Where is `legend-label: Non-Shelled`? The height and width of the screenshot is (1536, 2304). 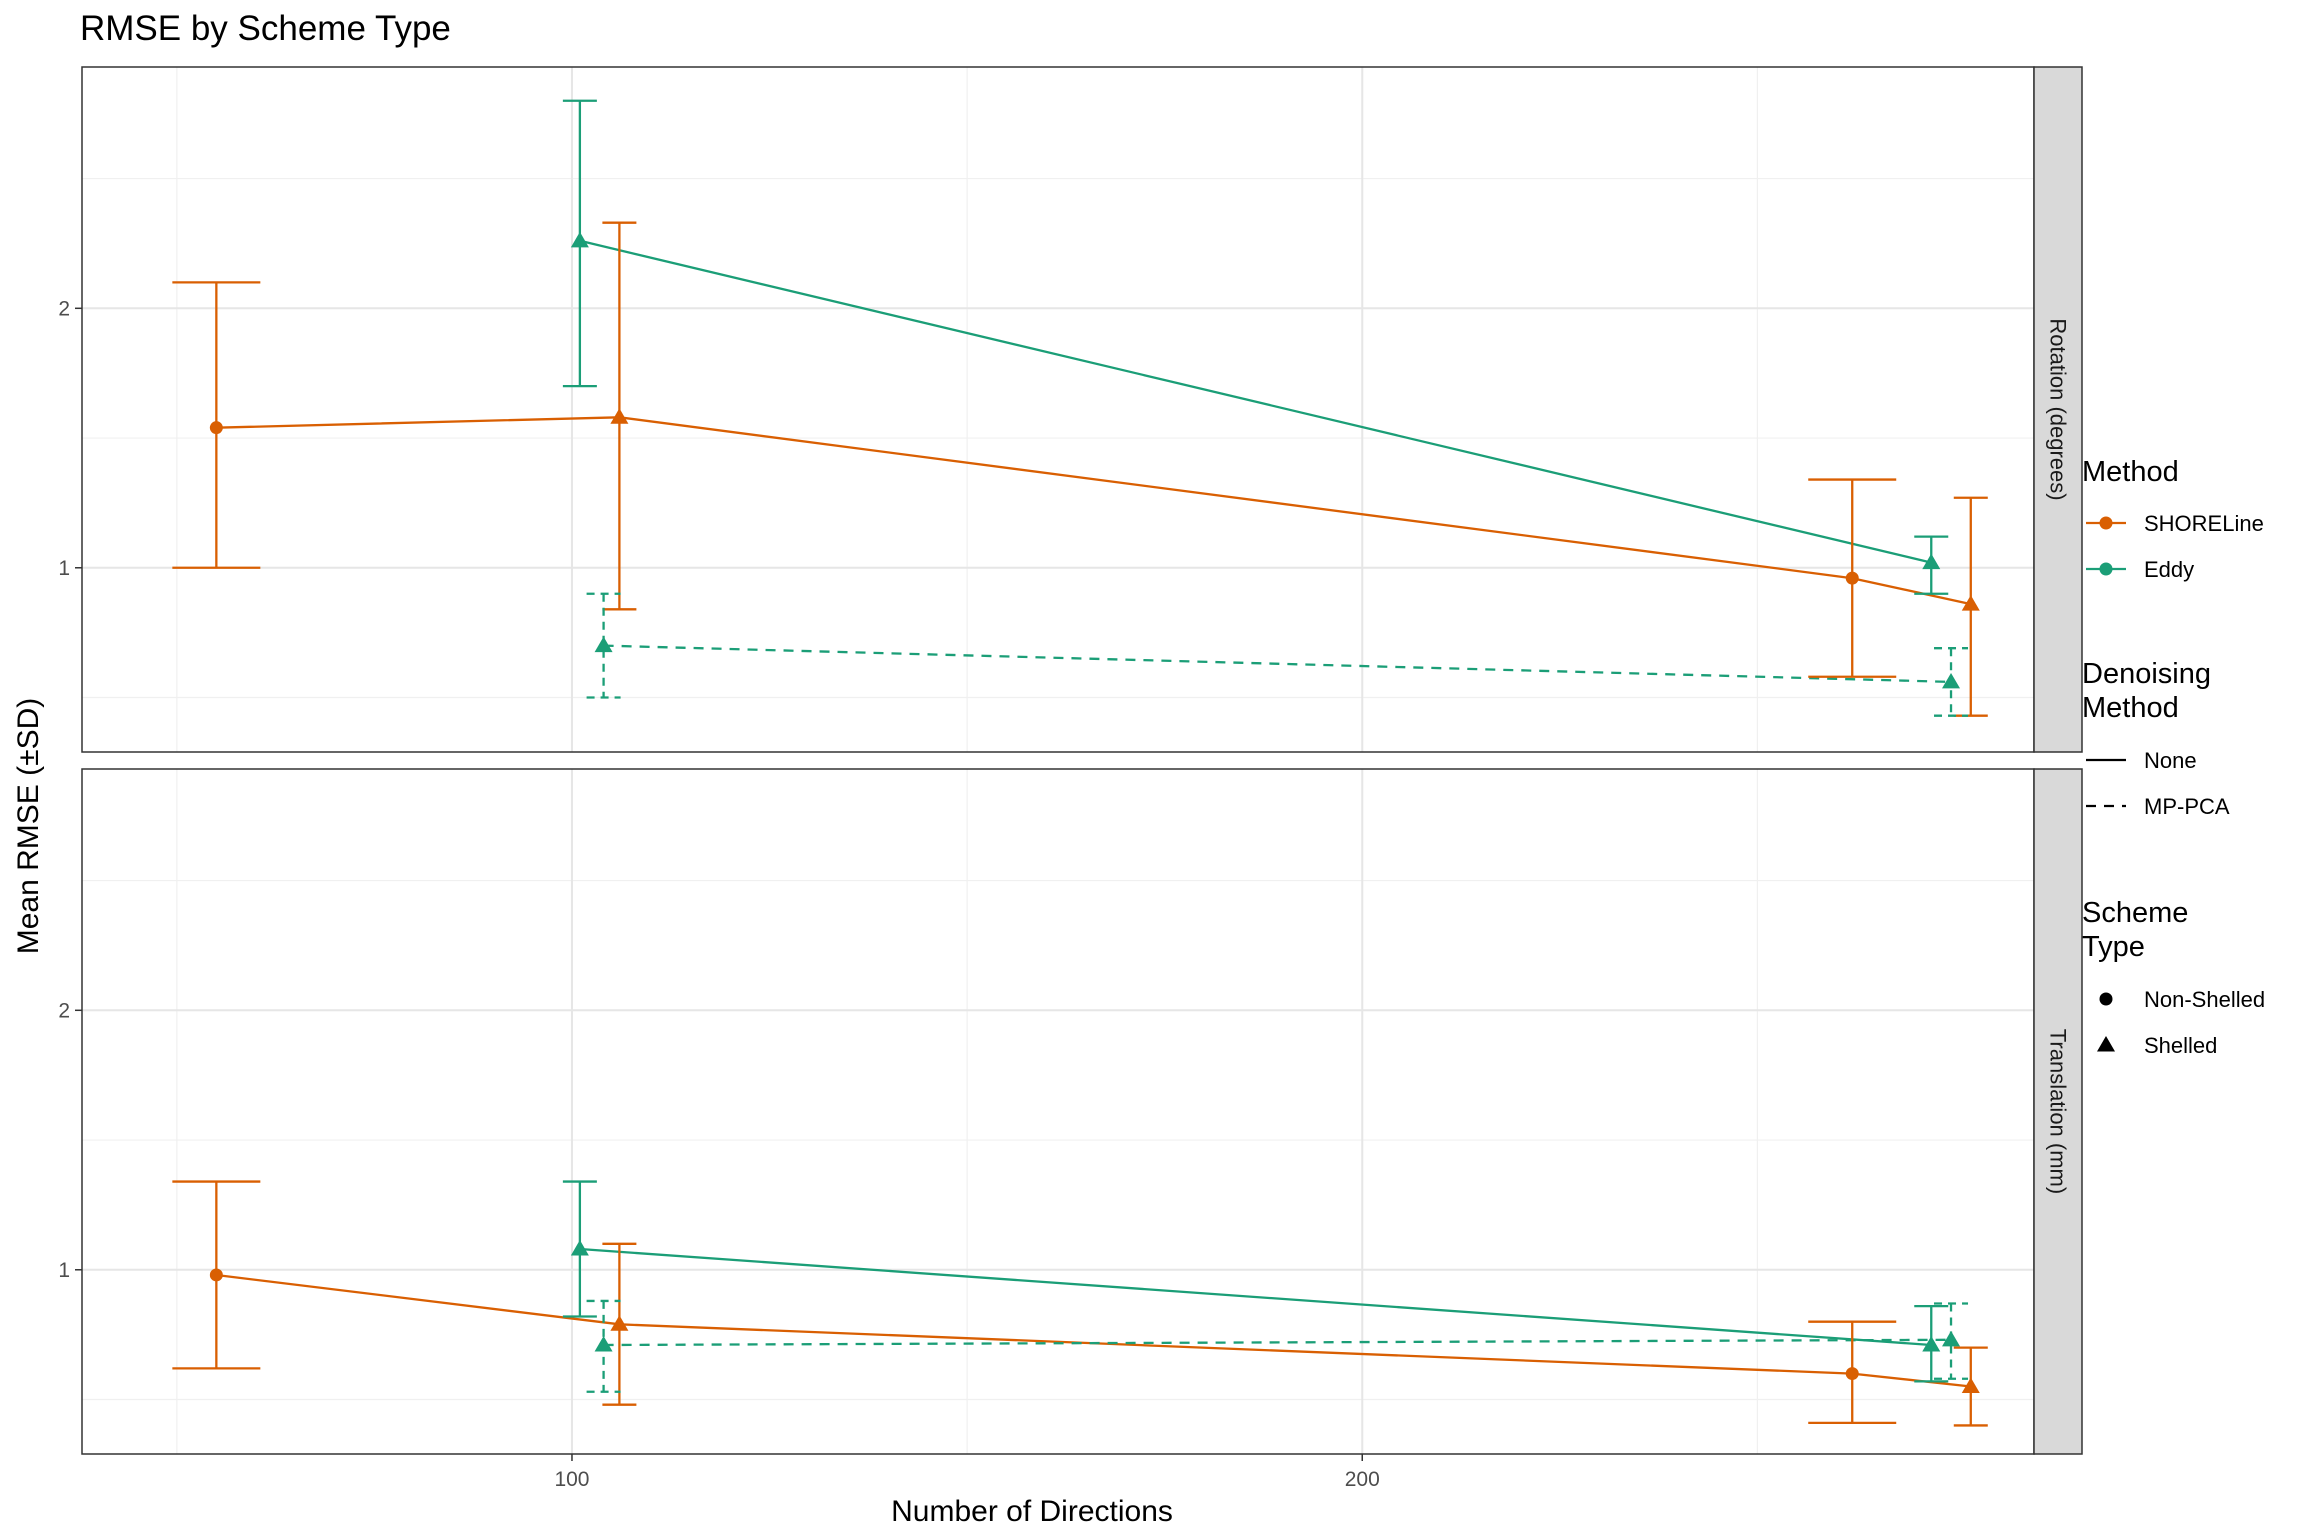 legend-label: Non-Shelled is located at coordinates (2204, 999).